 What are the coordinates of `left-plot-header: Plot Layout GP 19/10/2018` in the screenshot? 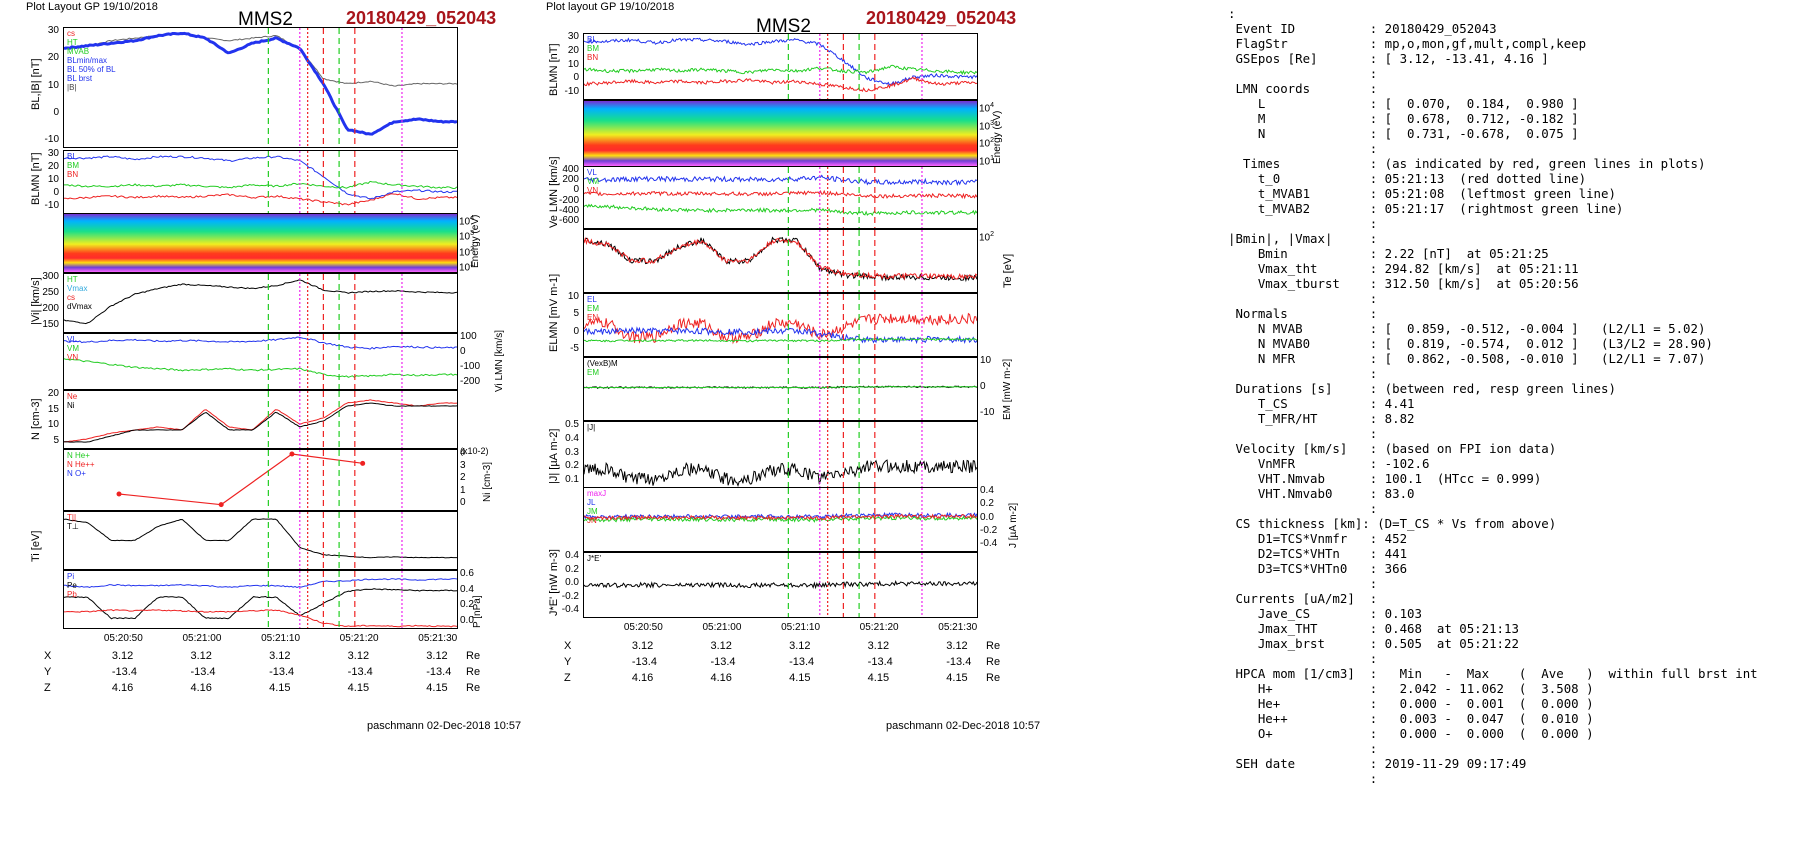 It's located at (92, 7).